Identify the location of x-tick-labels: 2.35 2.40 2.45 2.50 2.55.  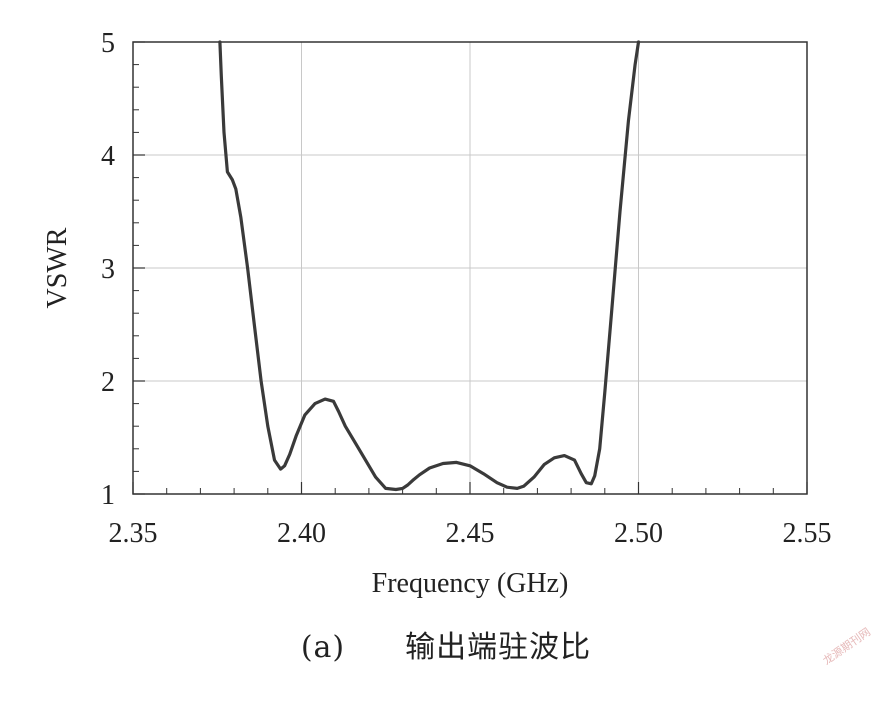
(470, 533).